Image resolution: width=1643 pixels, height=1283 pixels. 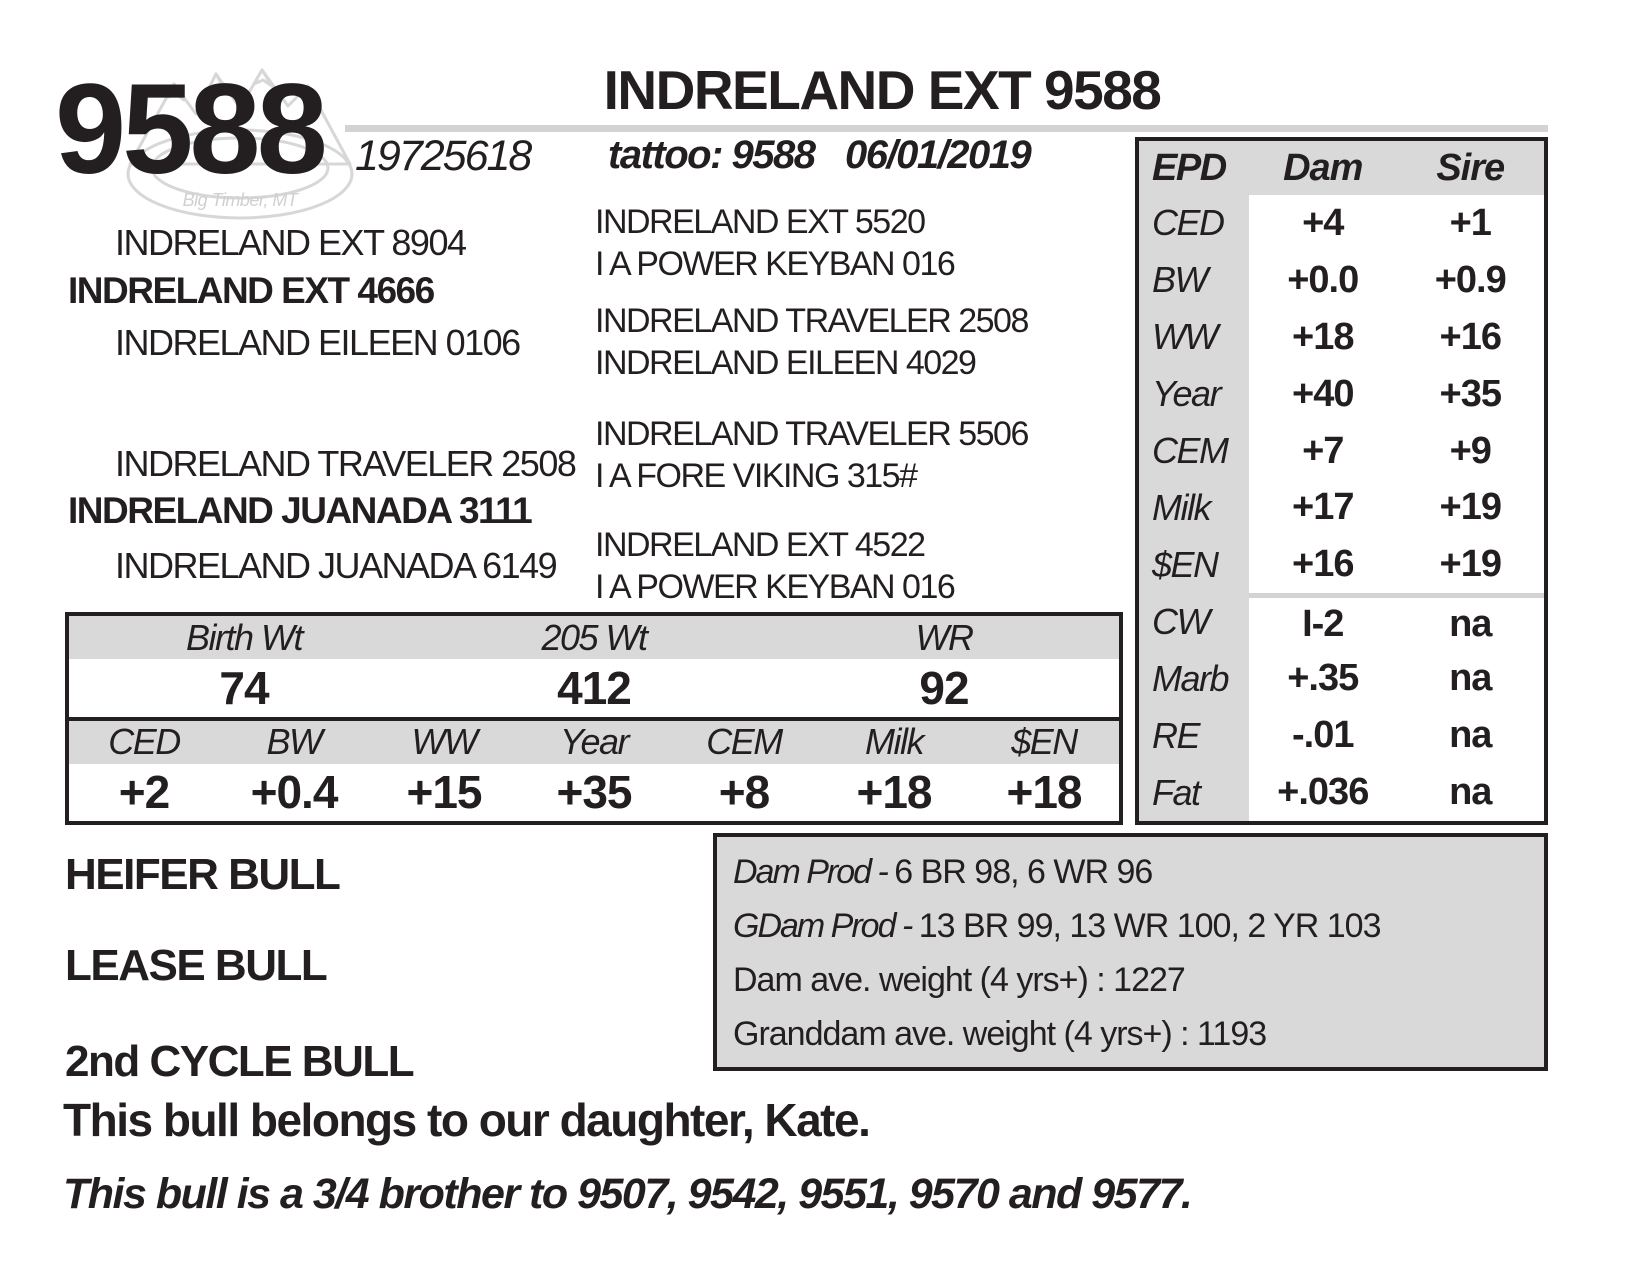 What do you see at coordinates (1323, 336) in the screenshot?
I see `epd-dam-value: +18` at bounding box center [1323, 336].